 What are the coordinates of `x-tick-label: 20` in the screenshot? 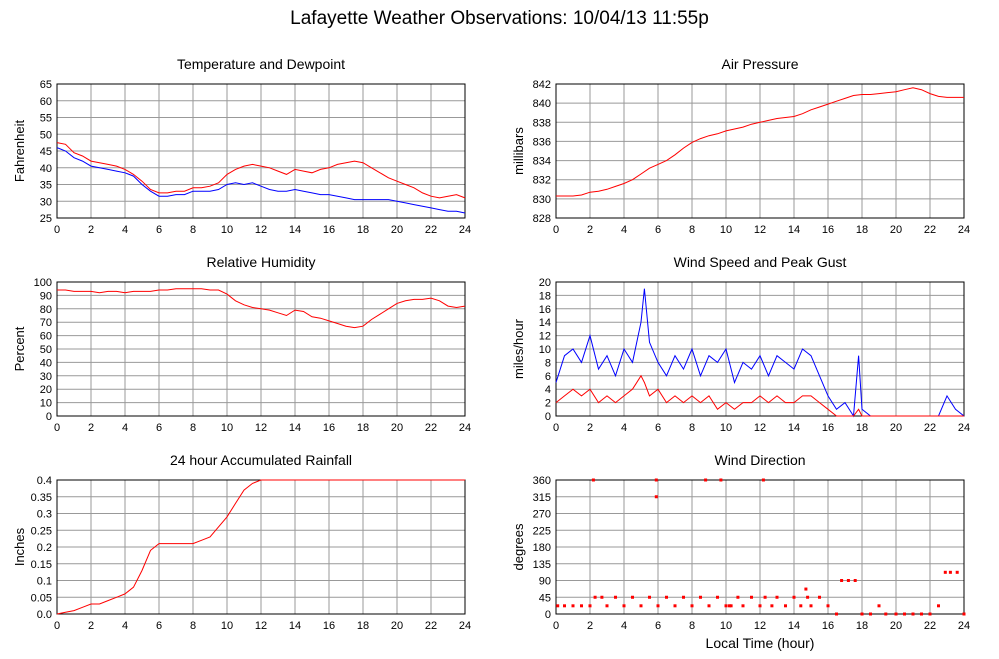 It's located at (896, 626).